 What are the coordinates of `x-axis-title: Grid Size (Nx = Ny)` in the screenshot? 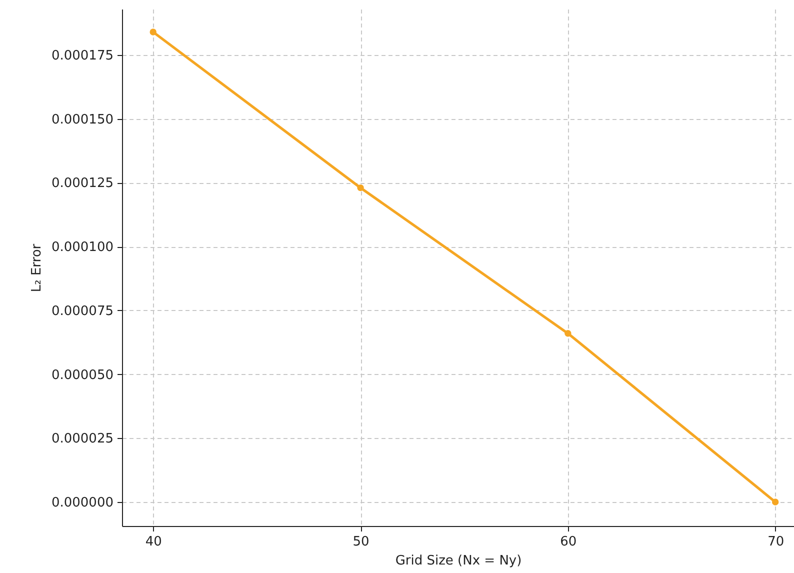 It's located at (458, 561).